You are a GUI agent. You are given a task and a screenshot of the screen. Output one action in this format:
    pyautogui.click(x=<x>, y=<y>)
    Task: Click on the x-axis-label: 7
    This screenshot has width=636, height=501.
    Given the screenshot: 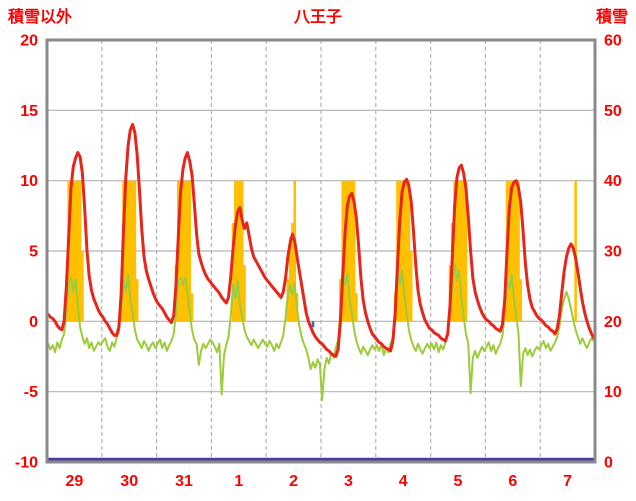 What is the action you would take?
    pyautogui.click(x=567, y=481)
    